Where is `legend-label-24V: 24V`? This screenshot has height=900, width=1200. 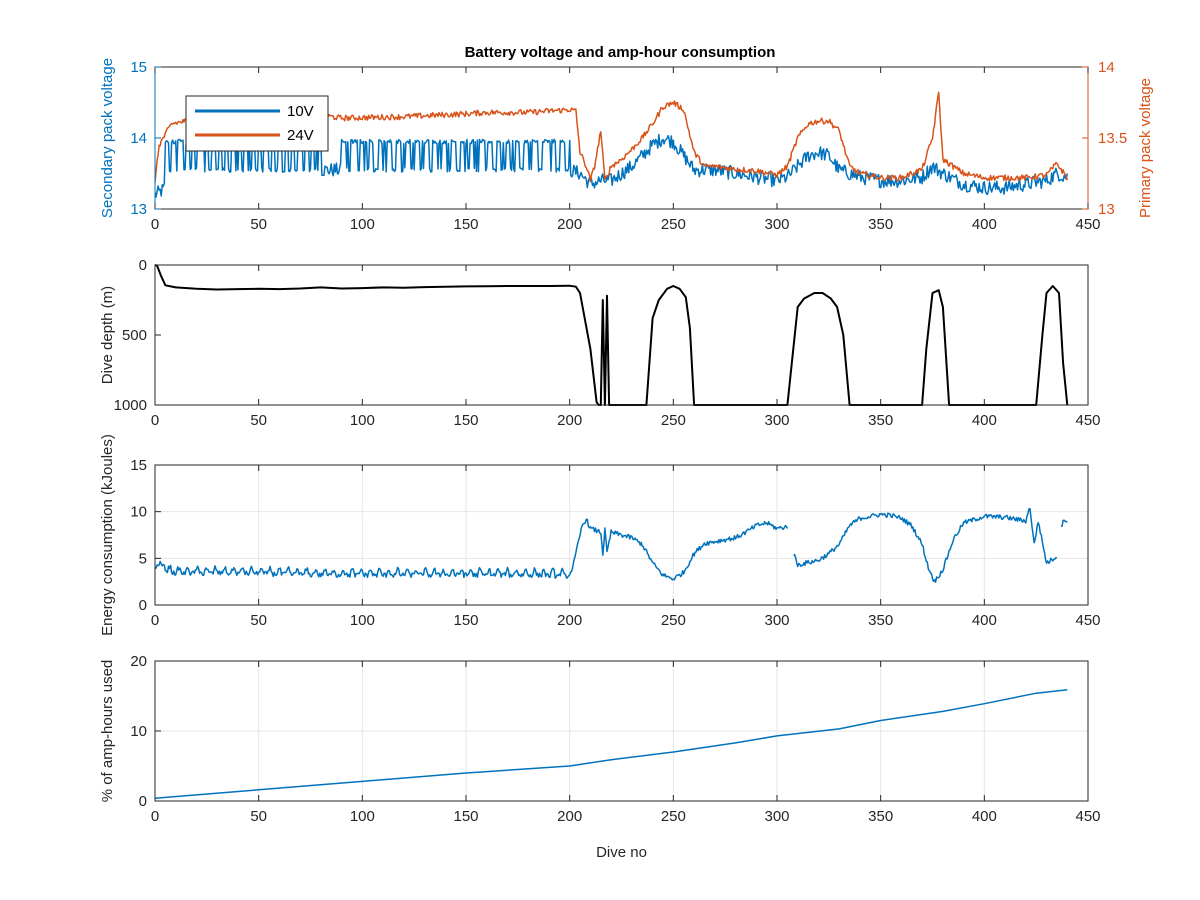 legend-label-24V: 24V is located at coordinates (300, 135).